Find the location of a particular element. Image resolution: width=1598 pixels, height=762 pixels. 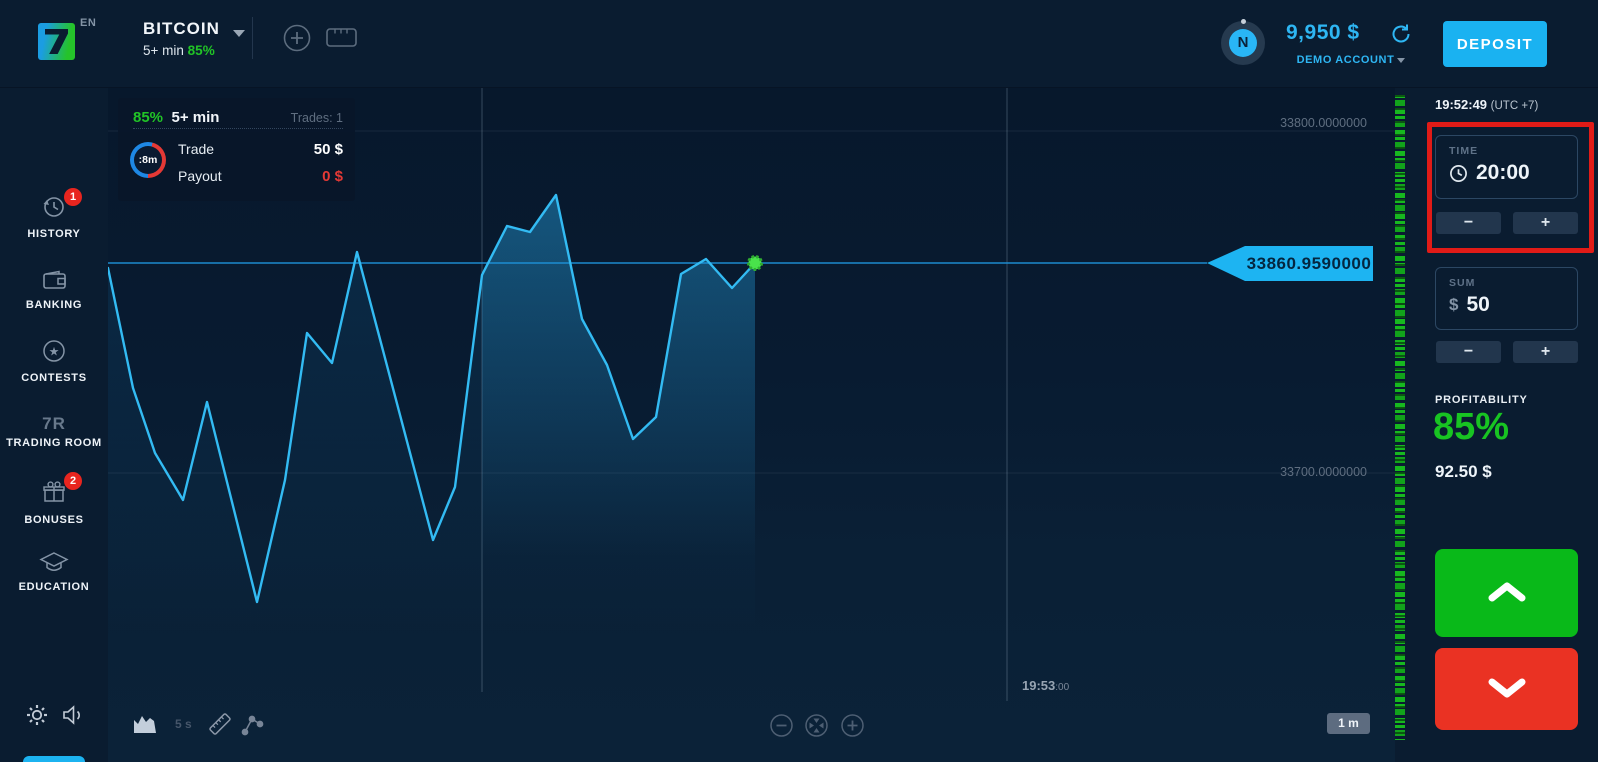

popup-trade-label: Trade is located at coordinates (196, 149).